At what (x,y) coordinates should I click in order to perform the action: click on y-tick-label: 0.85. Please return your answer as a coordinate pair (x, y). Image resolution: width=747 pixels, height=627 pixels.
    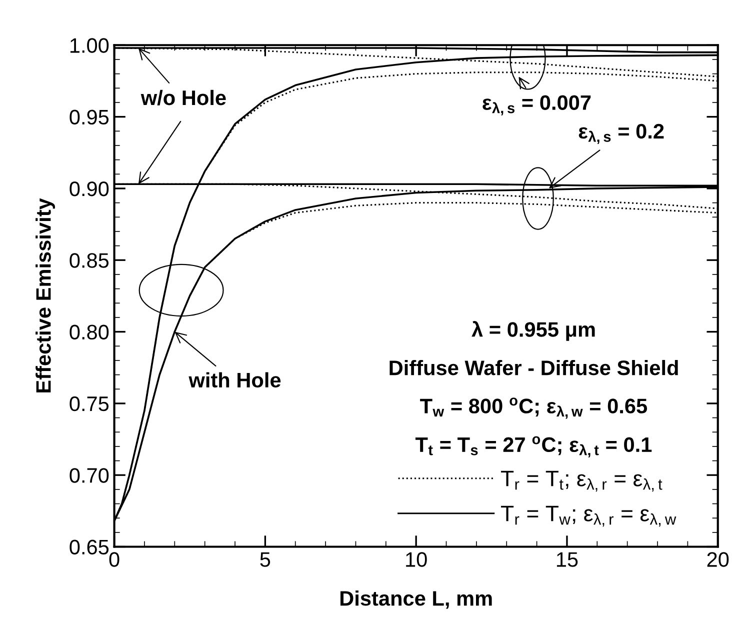
    Looking at the image, I should click on (89, 260).